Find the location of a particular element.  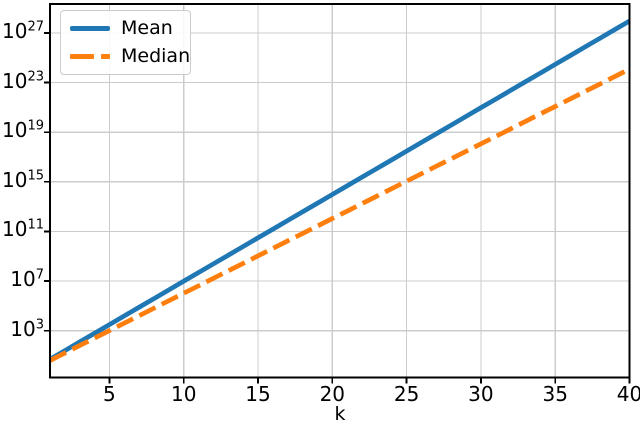

legend: Mean Median is located at coordinates (125, 42).